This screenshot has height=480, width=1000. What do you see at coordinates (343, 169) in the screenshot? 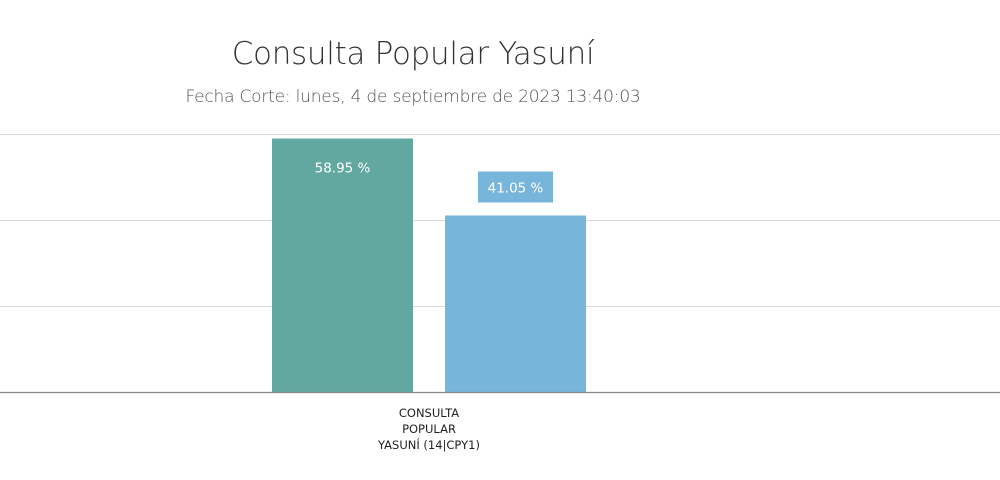
I see `data-label-1: 58.95 %` at bounding box center [343, 169].